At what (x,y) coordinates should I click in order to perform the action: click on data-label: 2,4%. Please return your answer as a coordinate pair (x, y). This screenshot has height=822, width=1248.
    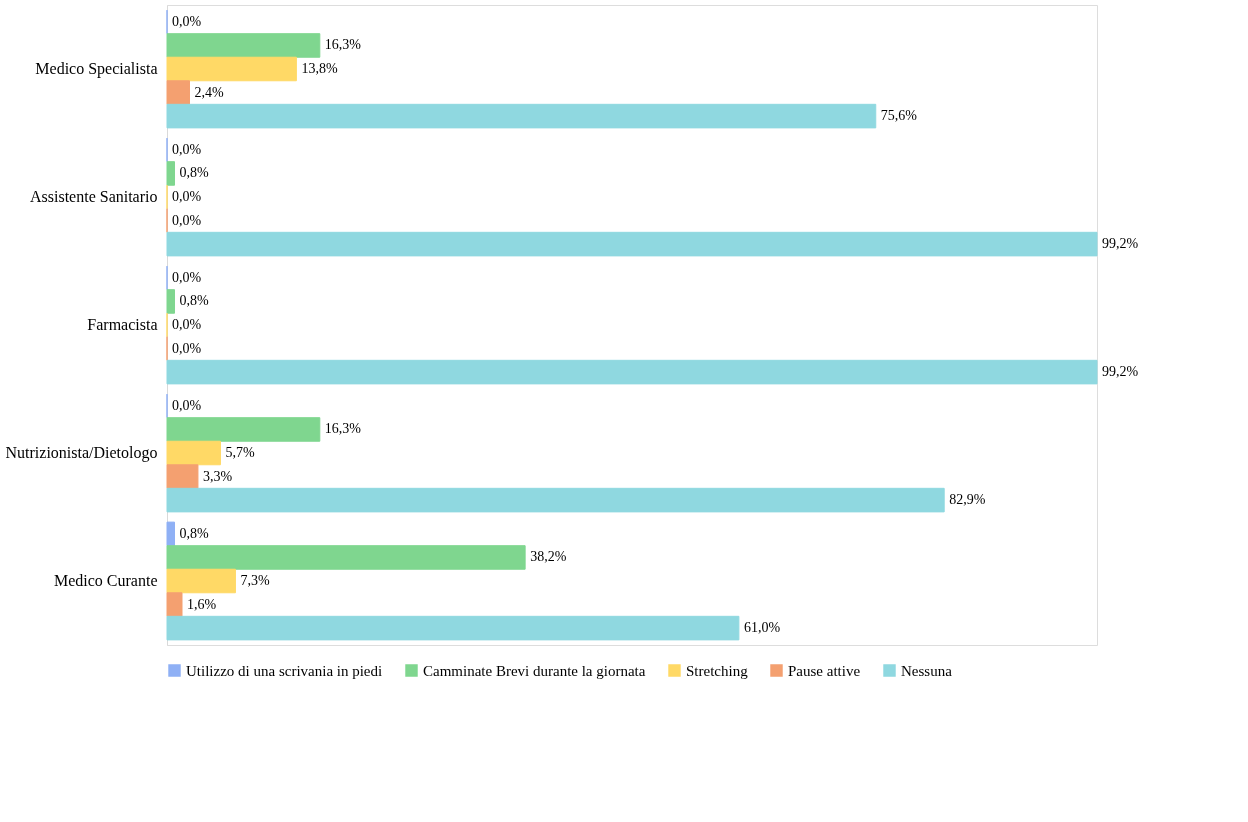
    Looking at the image, I should click on (209, 92).